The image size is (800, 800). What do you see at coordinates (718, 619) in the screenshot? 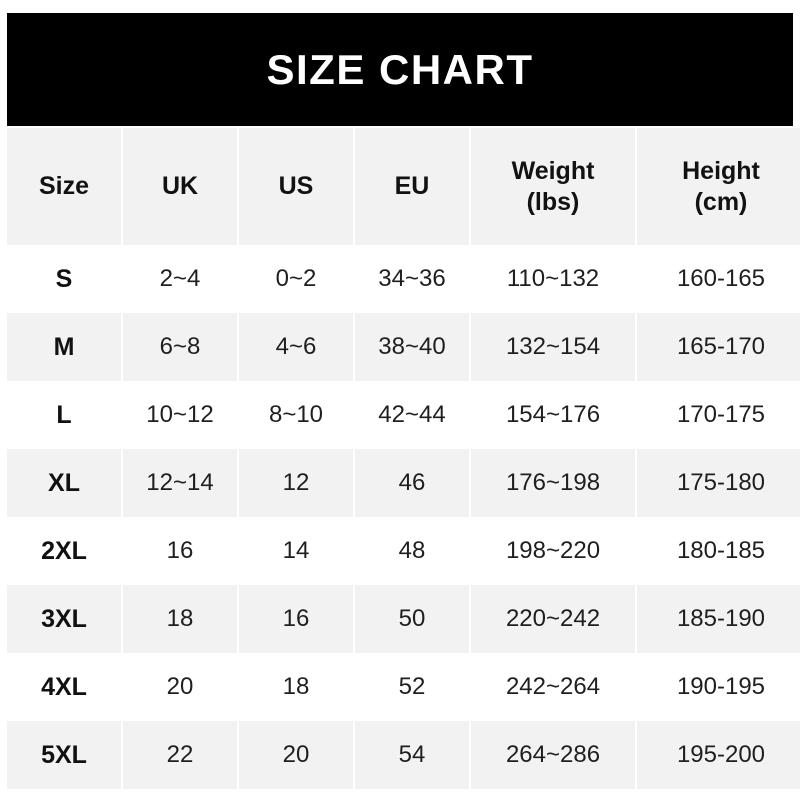
I see `cell-height: 185-190` at bounding box center [718, 619].